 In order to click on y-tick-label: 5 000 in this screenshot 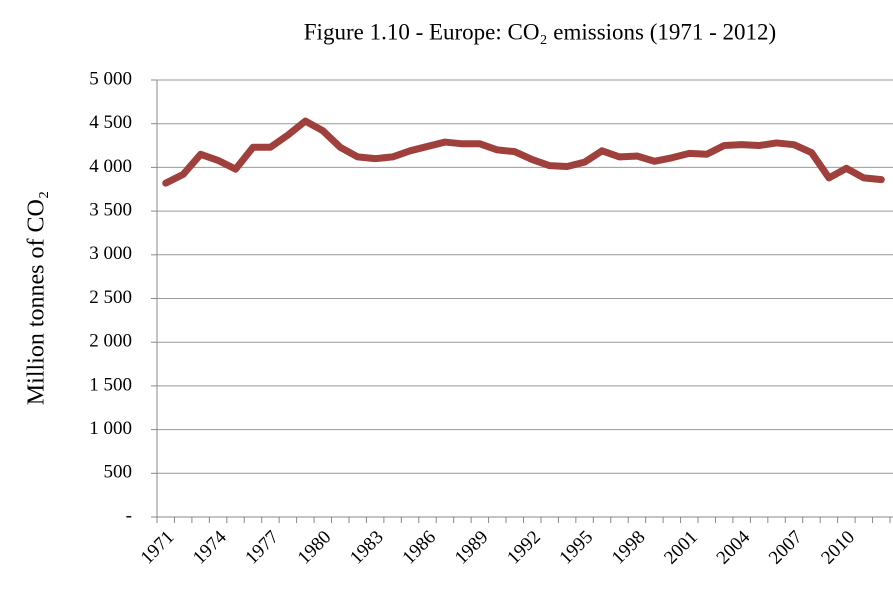, I will do `click(110, 78)`.